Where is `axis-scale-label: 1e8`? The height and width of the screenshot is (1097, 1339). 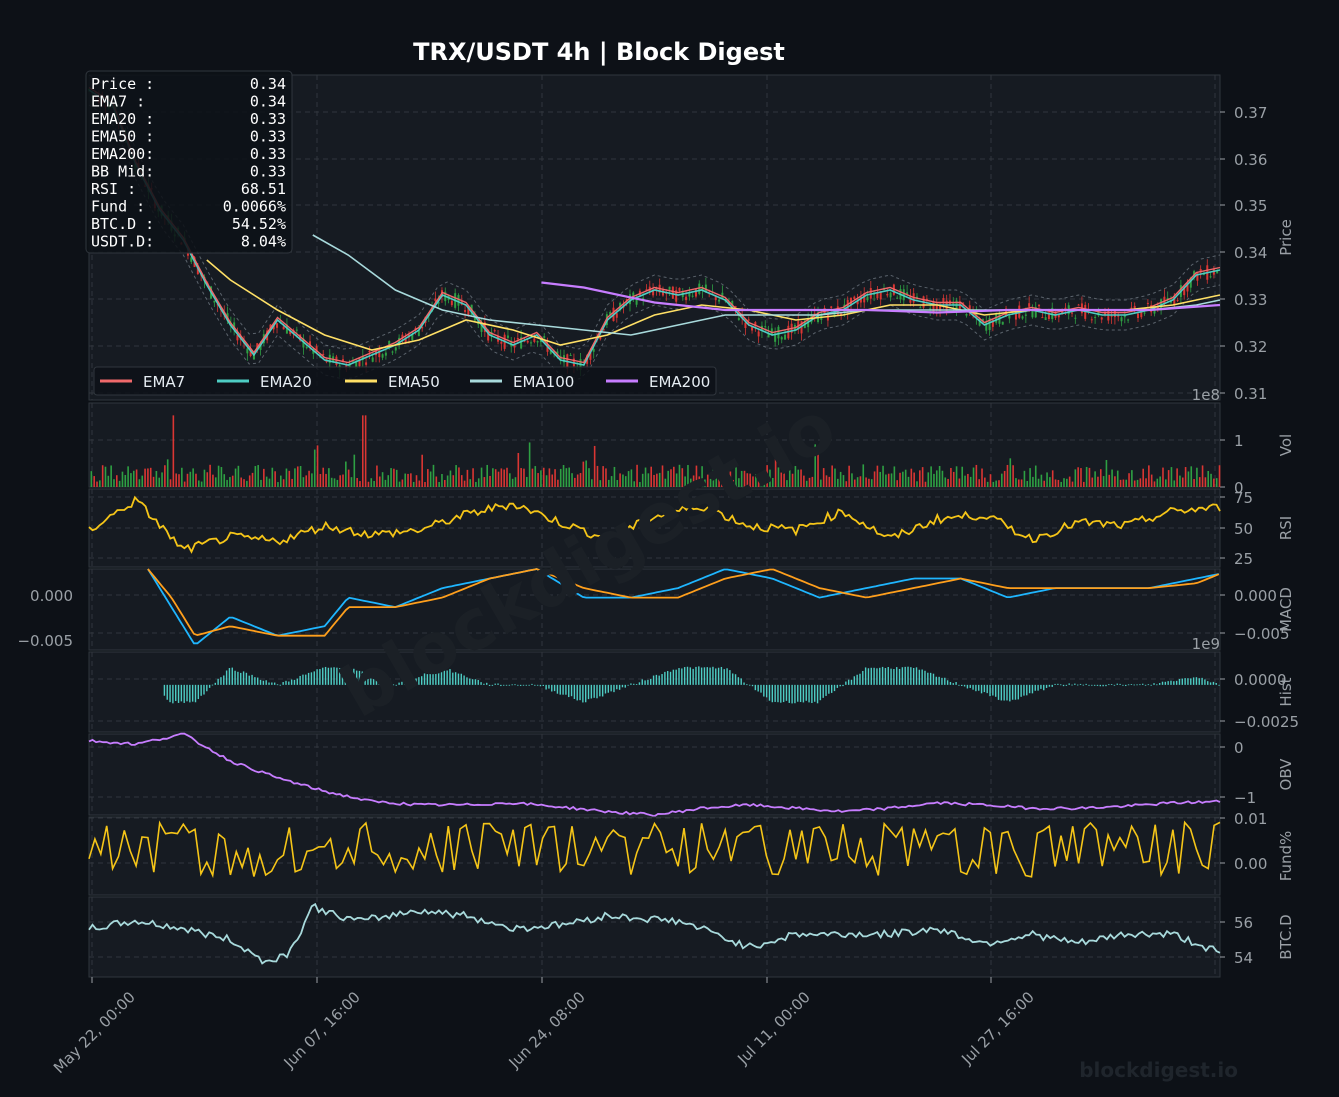
axis-scale-label: 1e8 is located at coordinates (1206, 395).